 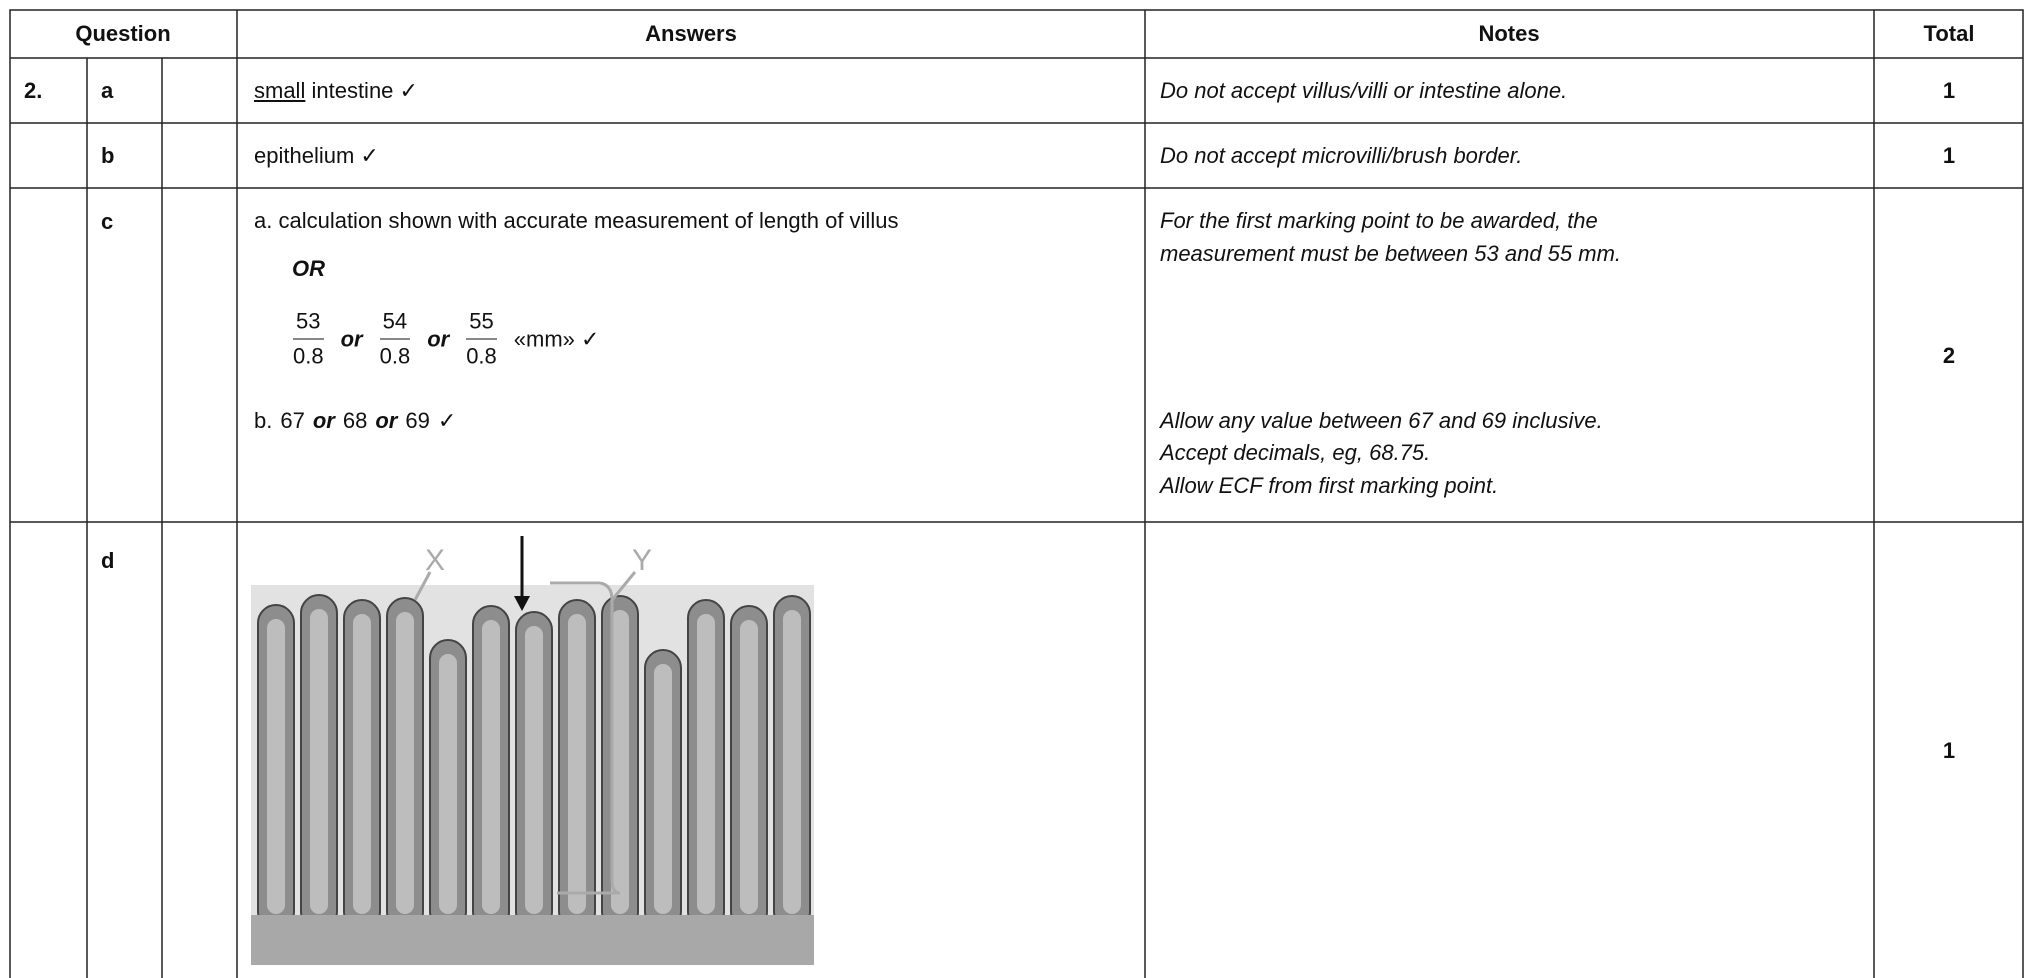 I want to click on value: 68, so click(x=355, y=420).